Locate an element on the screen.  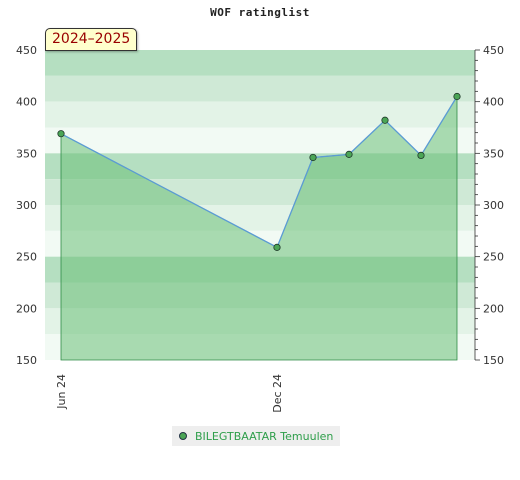
y-tick-label-left: 450 is located at coordinates (26, 50).